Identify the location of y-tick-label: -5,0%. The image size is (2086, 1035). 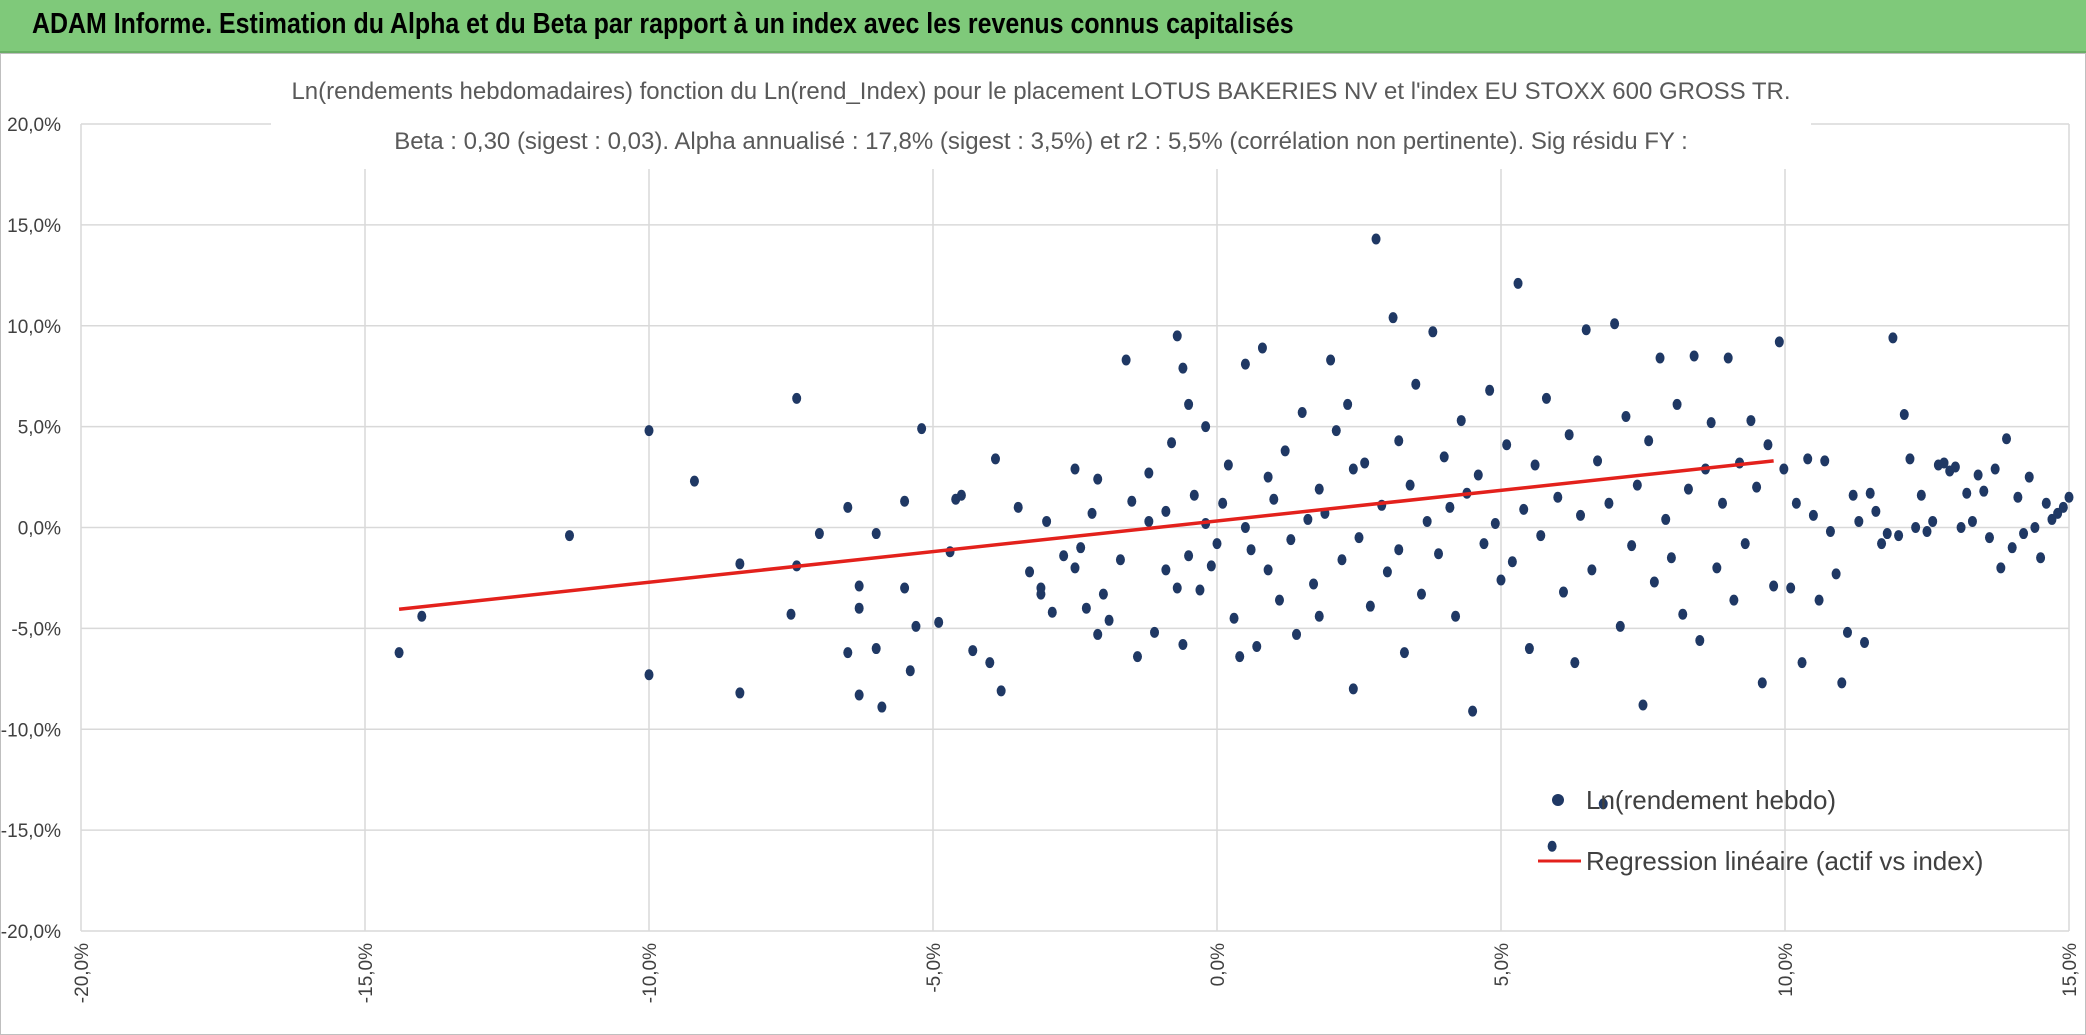
(36, 629).